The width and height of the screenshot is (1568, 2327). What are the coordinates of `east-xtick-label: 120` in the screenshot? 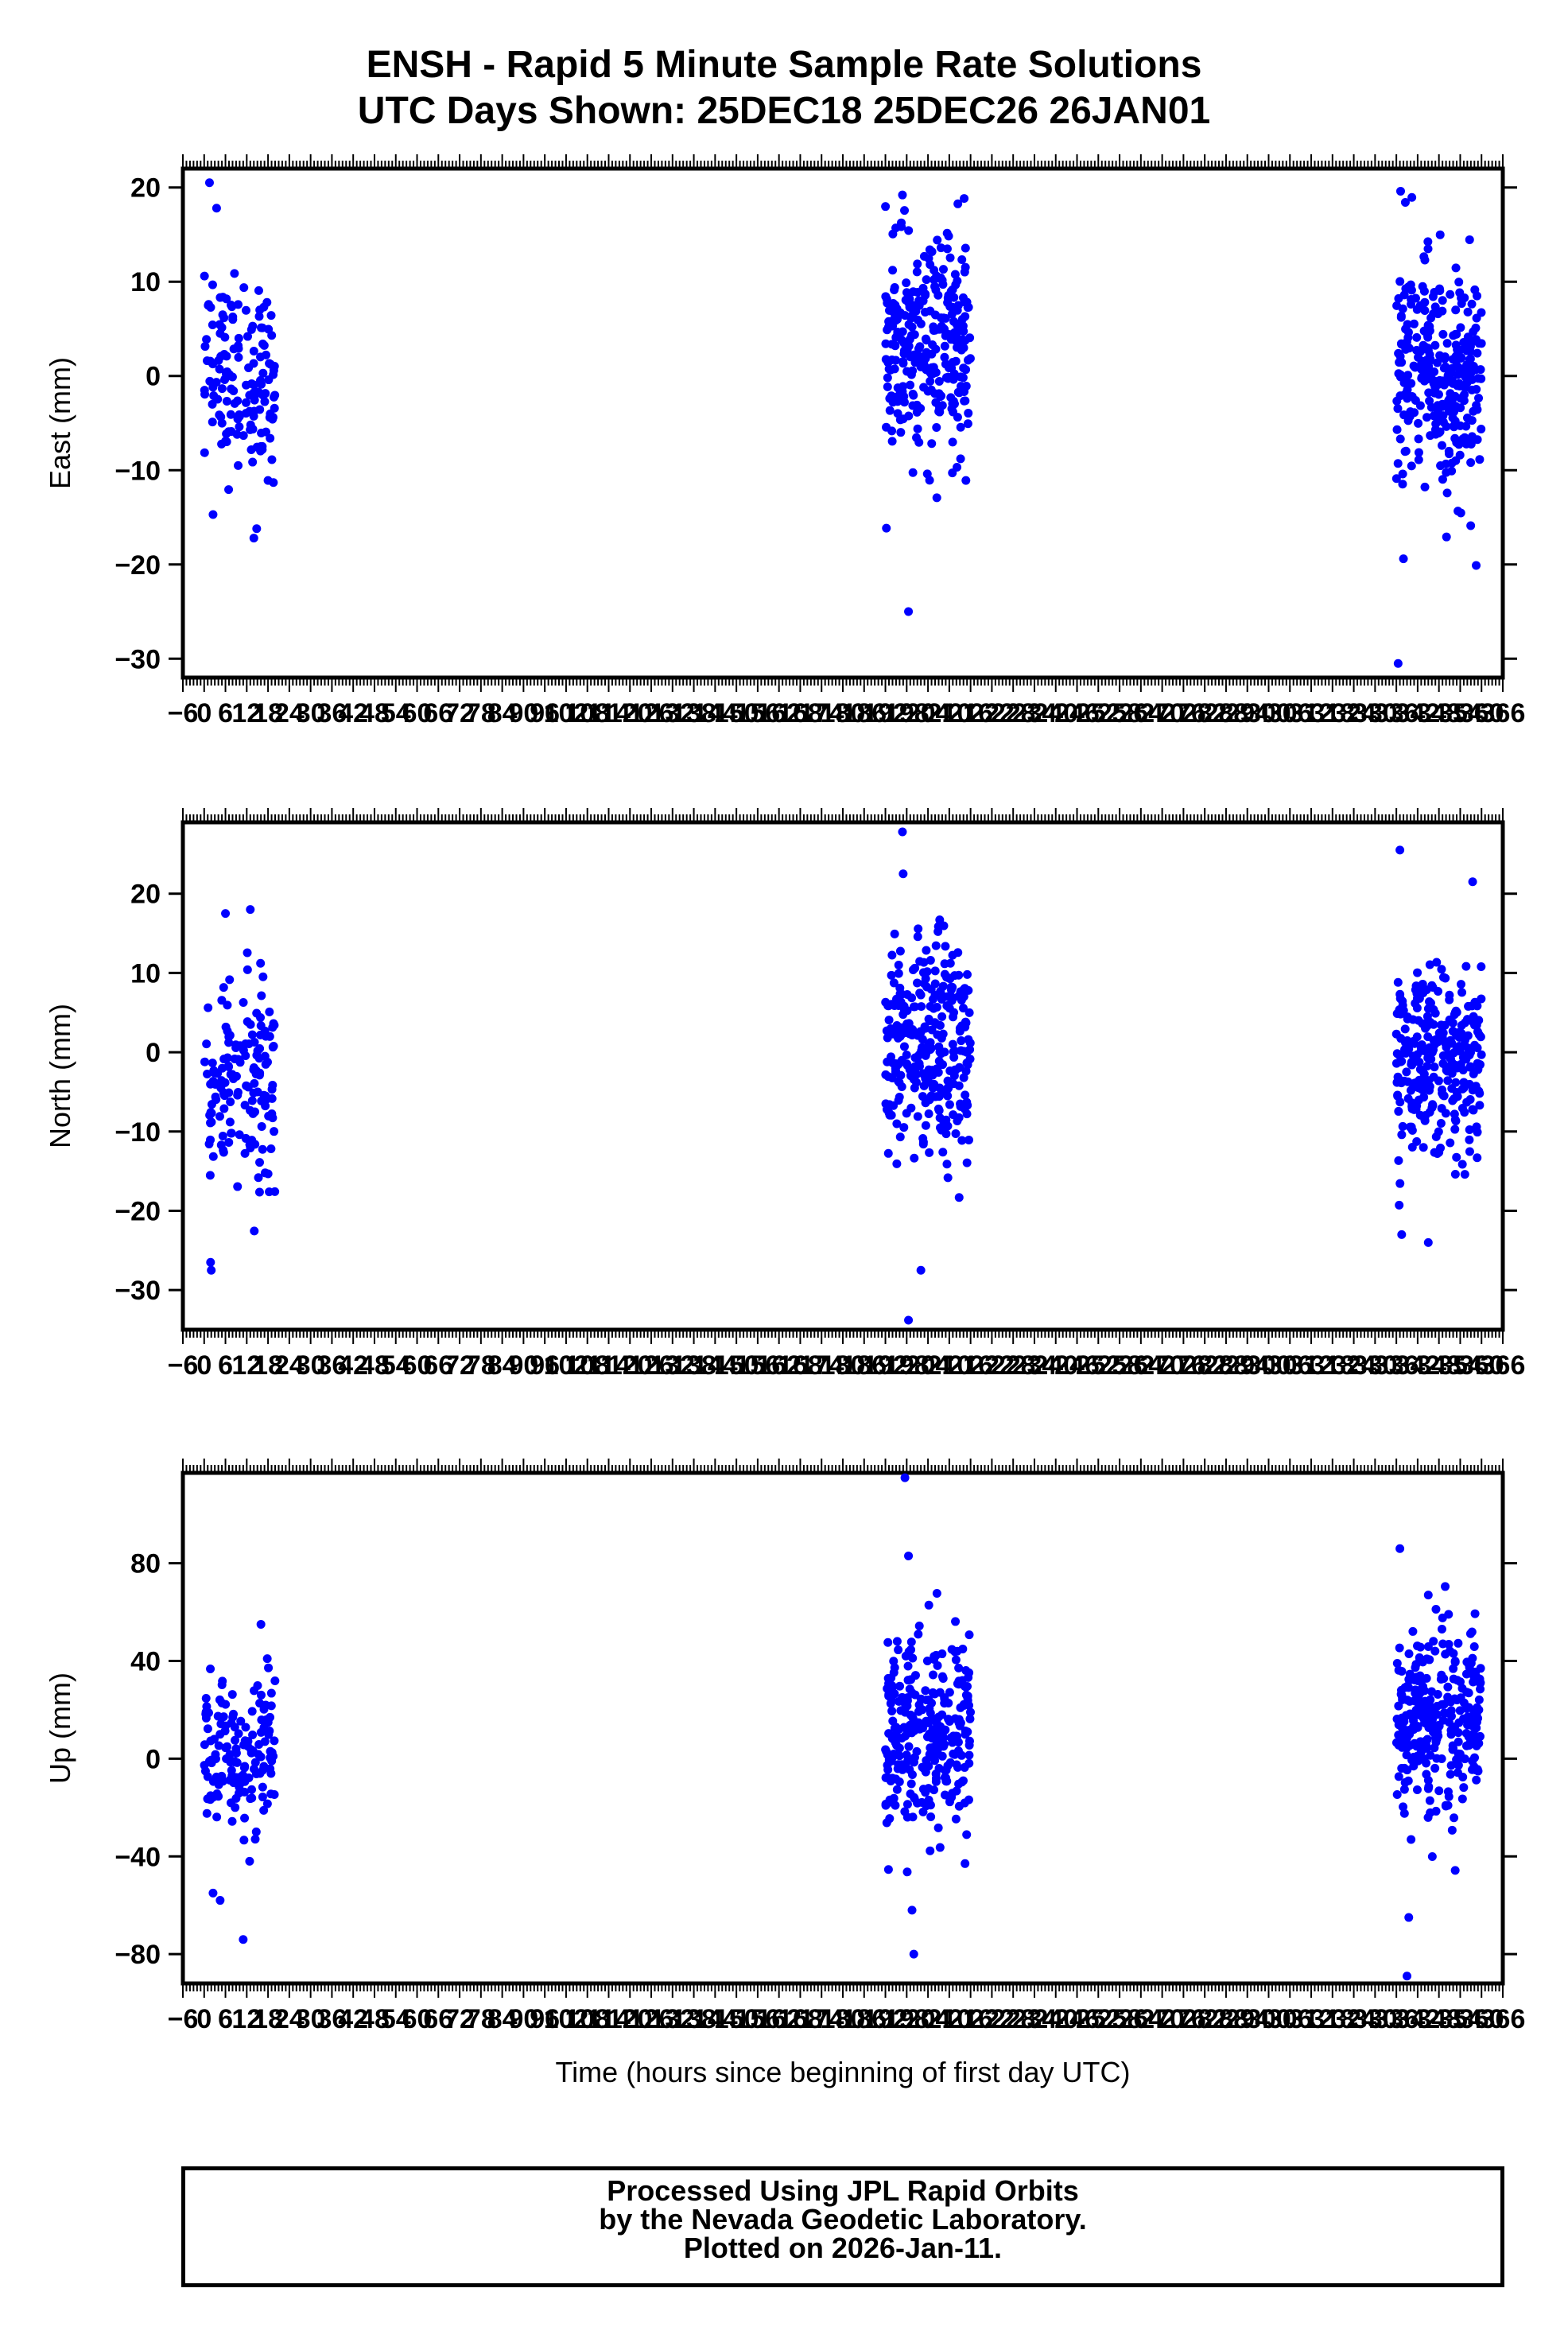 It's located at (630, 713).